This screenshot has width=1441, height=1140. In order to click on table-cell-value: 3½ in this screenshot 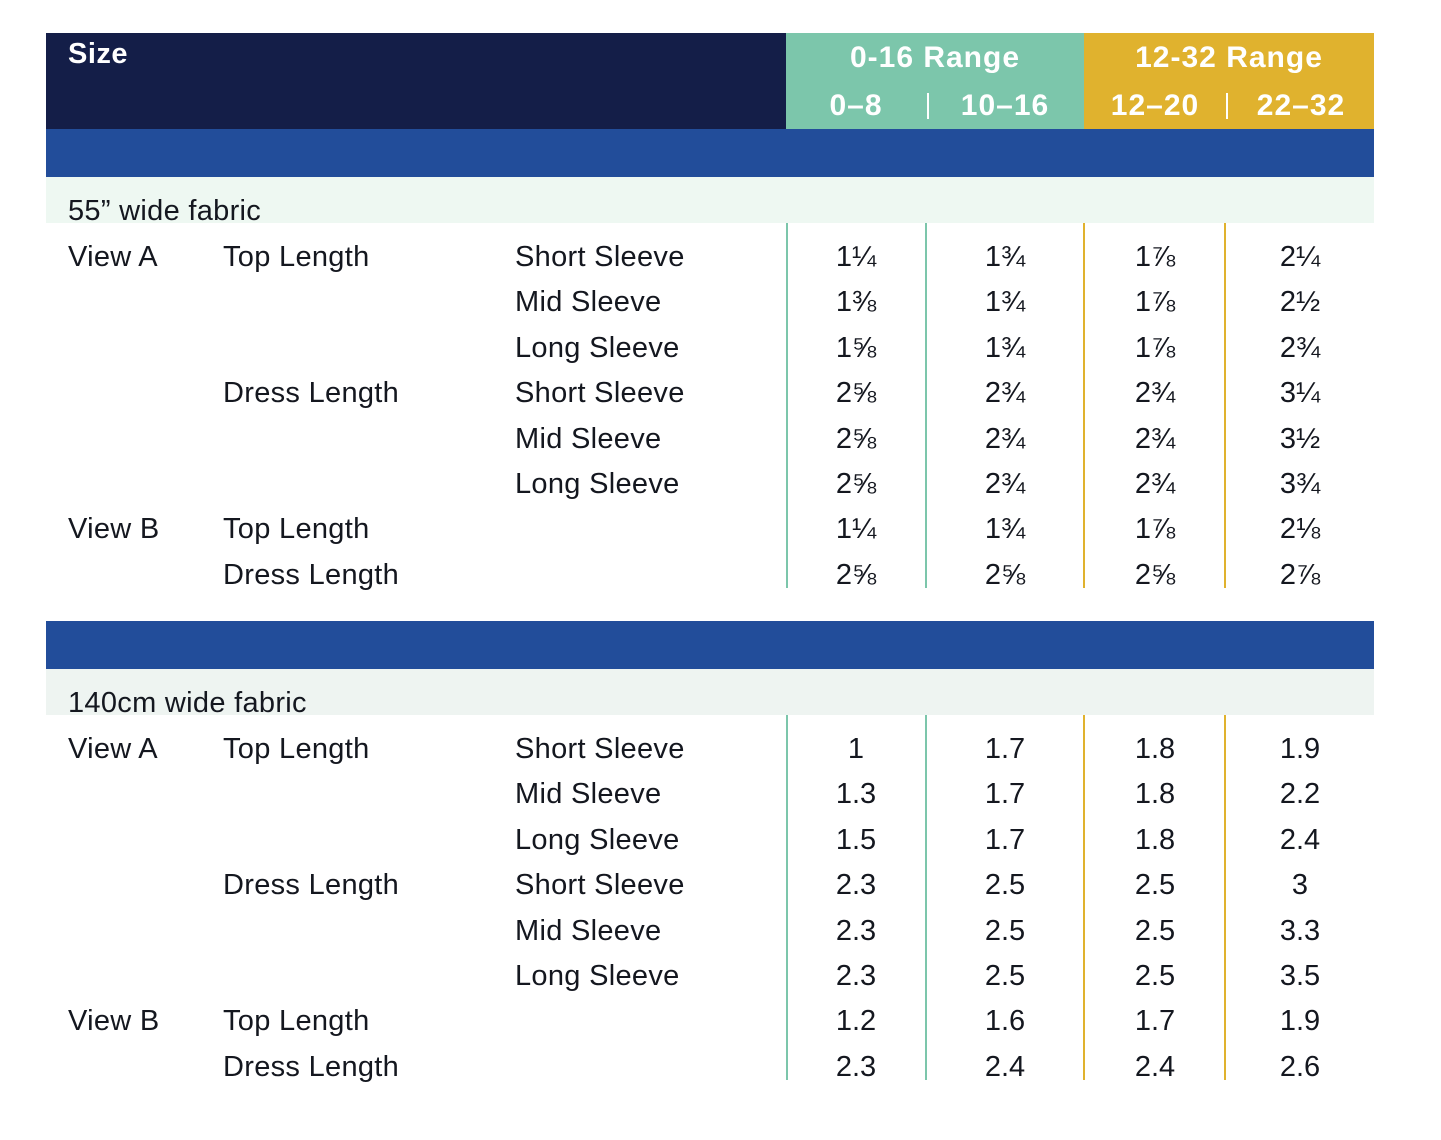, I will do `click(1300, 438)`.